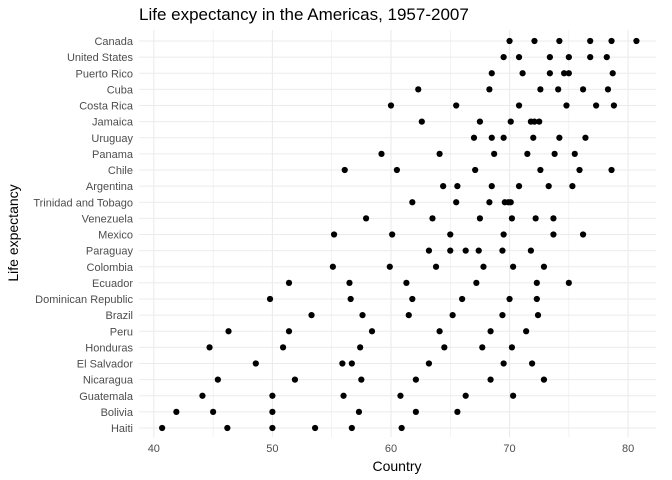  What do you see at coordinates (121, 332) in the screenshot?
I see `y-tick-label: Peru` at bounding box center [121, 332].